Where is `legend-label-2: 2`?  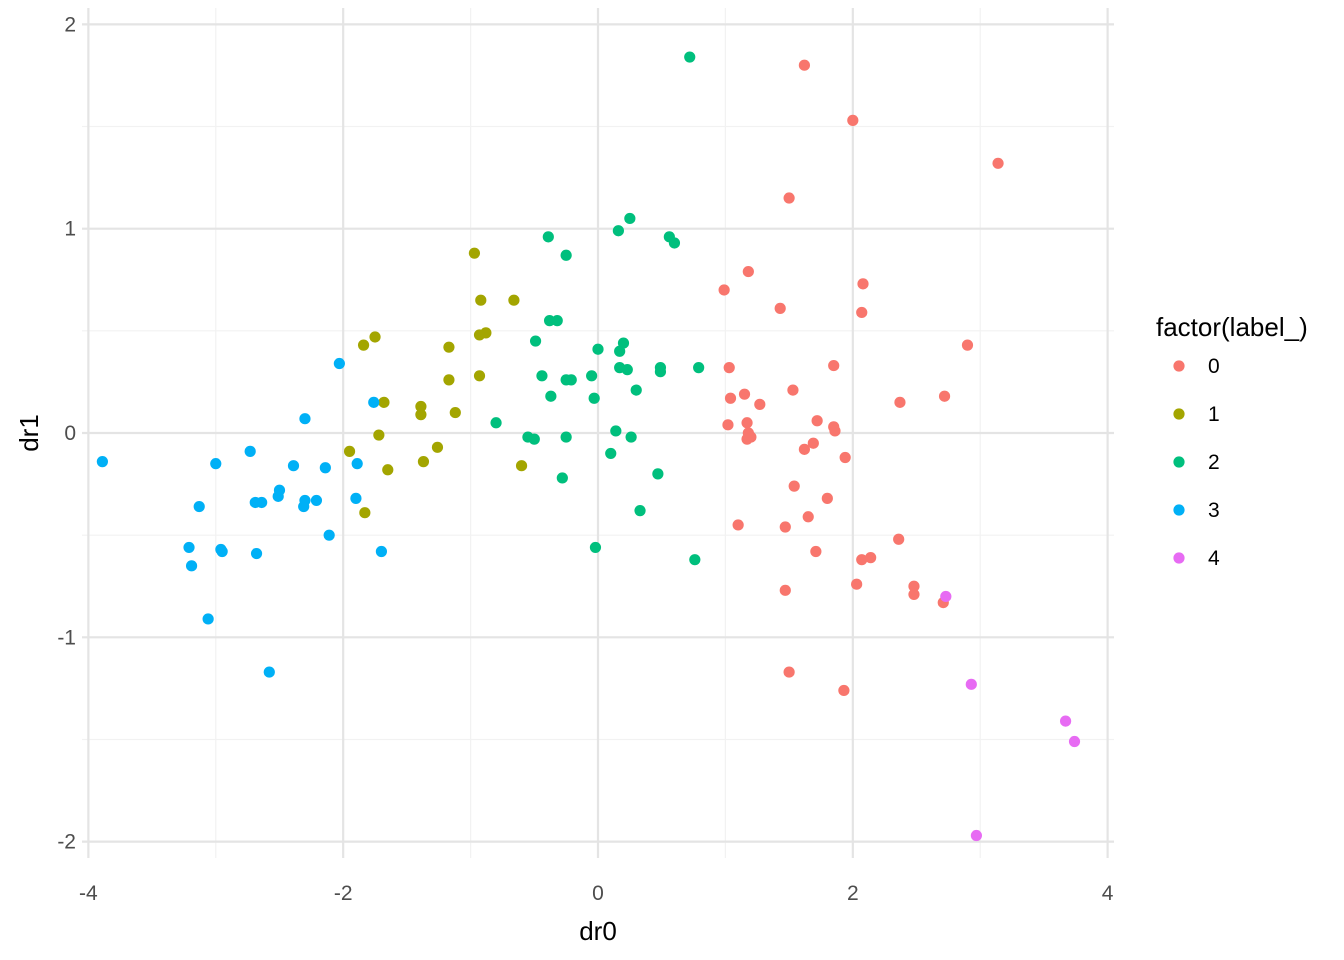 legend-label-2: 2 is located at coordinates (1214, 462).